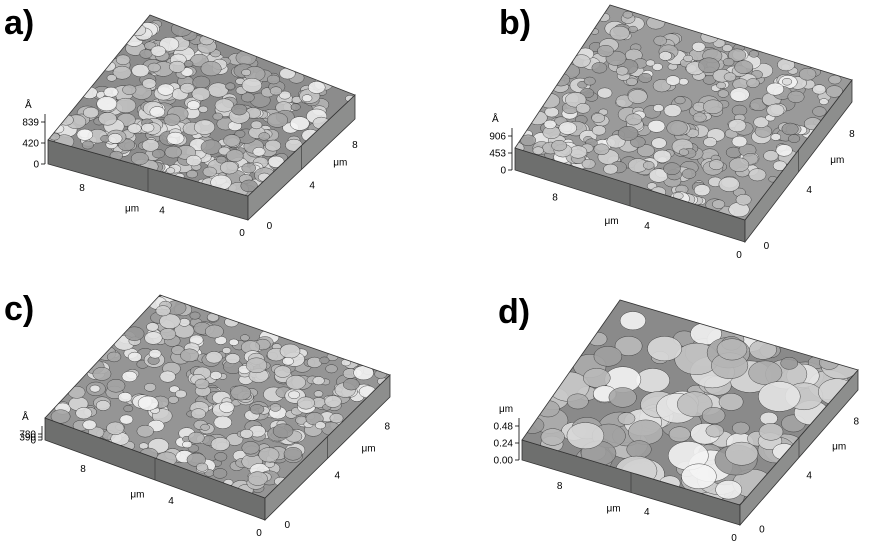  What do you see at coordinates (30, 144) in the screenshot?
I see `z-tick-label: 420` at bounding box center [30, 144].